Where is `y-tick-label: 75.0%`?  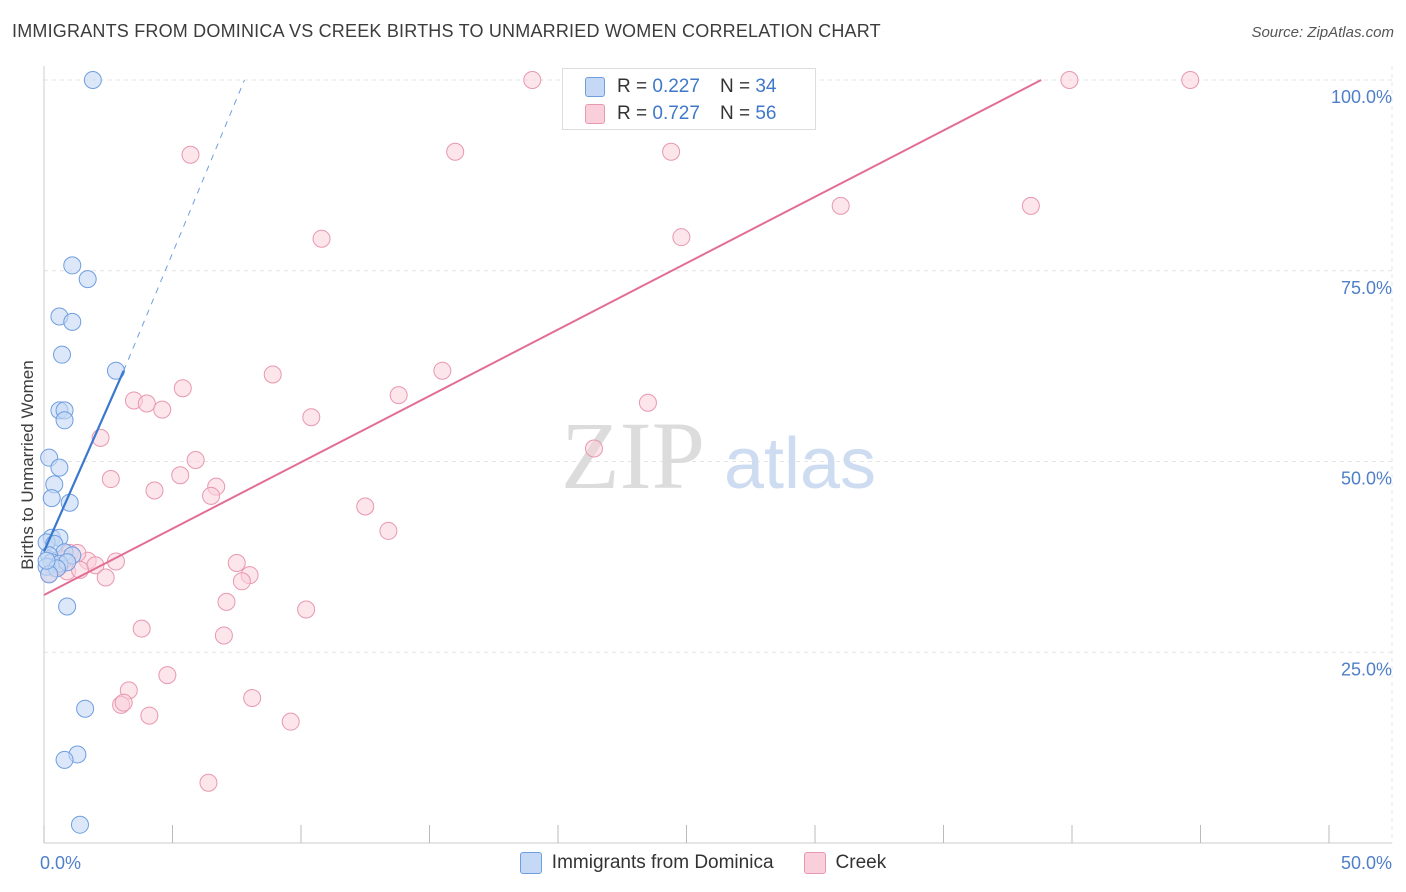
y-tick-label: 75.0% is located at coordinates (1366, 288).